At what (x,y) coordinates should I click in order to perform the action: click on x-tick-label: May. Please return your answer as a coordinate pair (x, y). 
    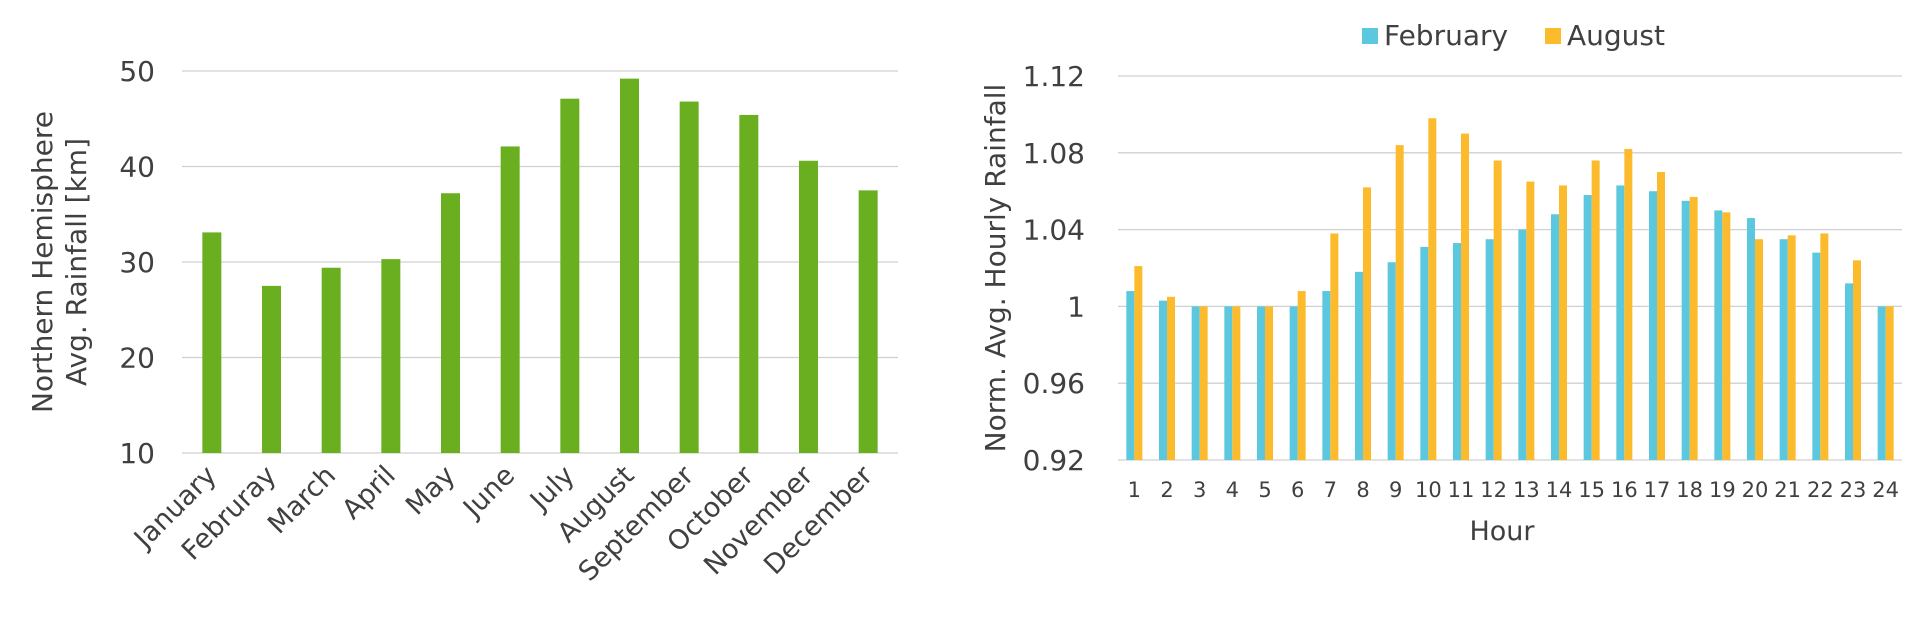
    Looking at the image, I should click on (430, 490).